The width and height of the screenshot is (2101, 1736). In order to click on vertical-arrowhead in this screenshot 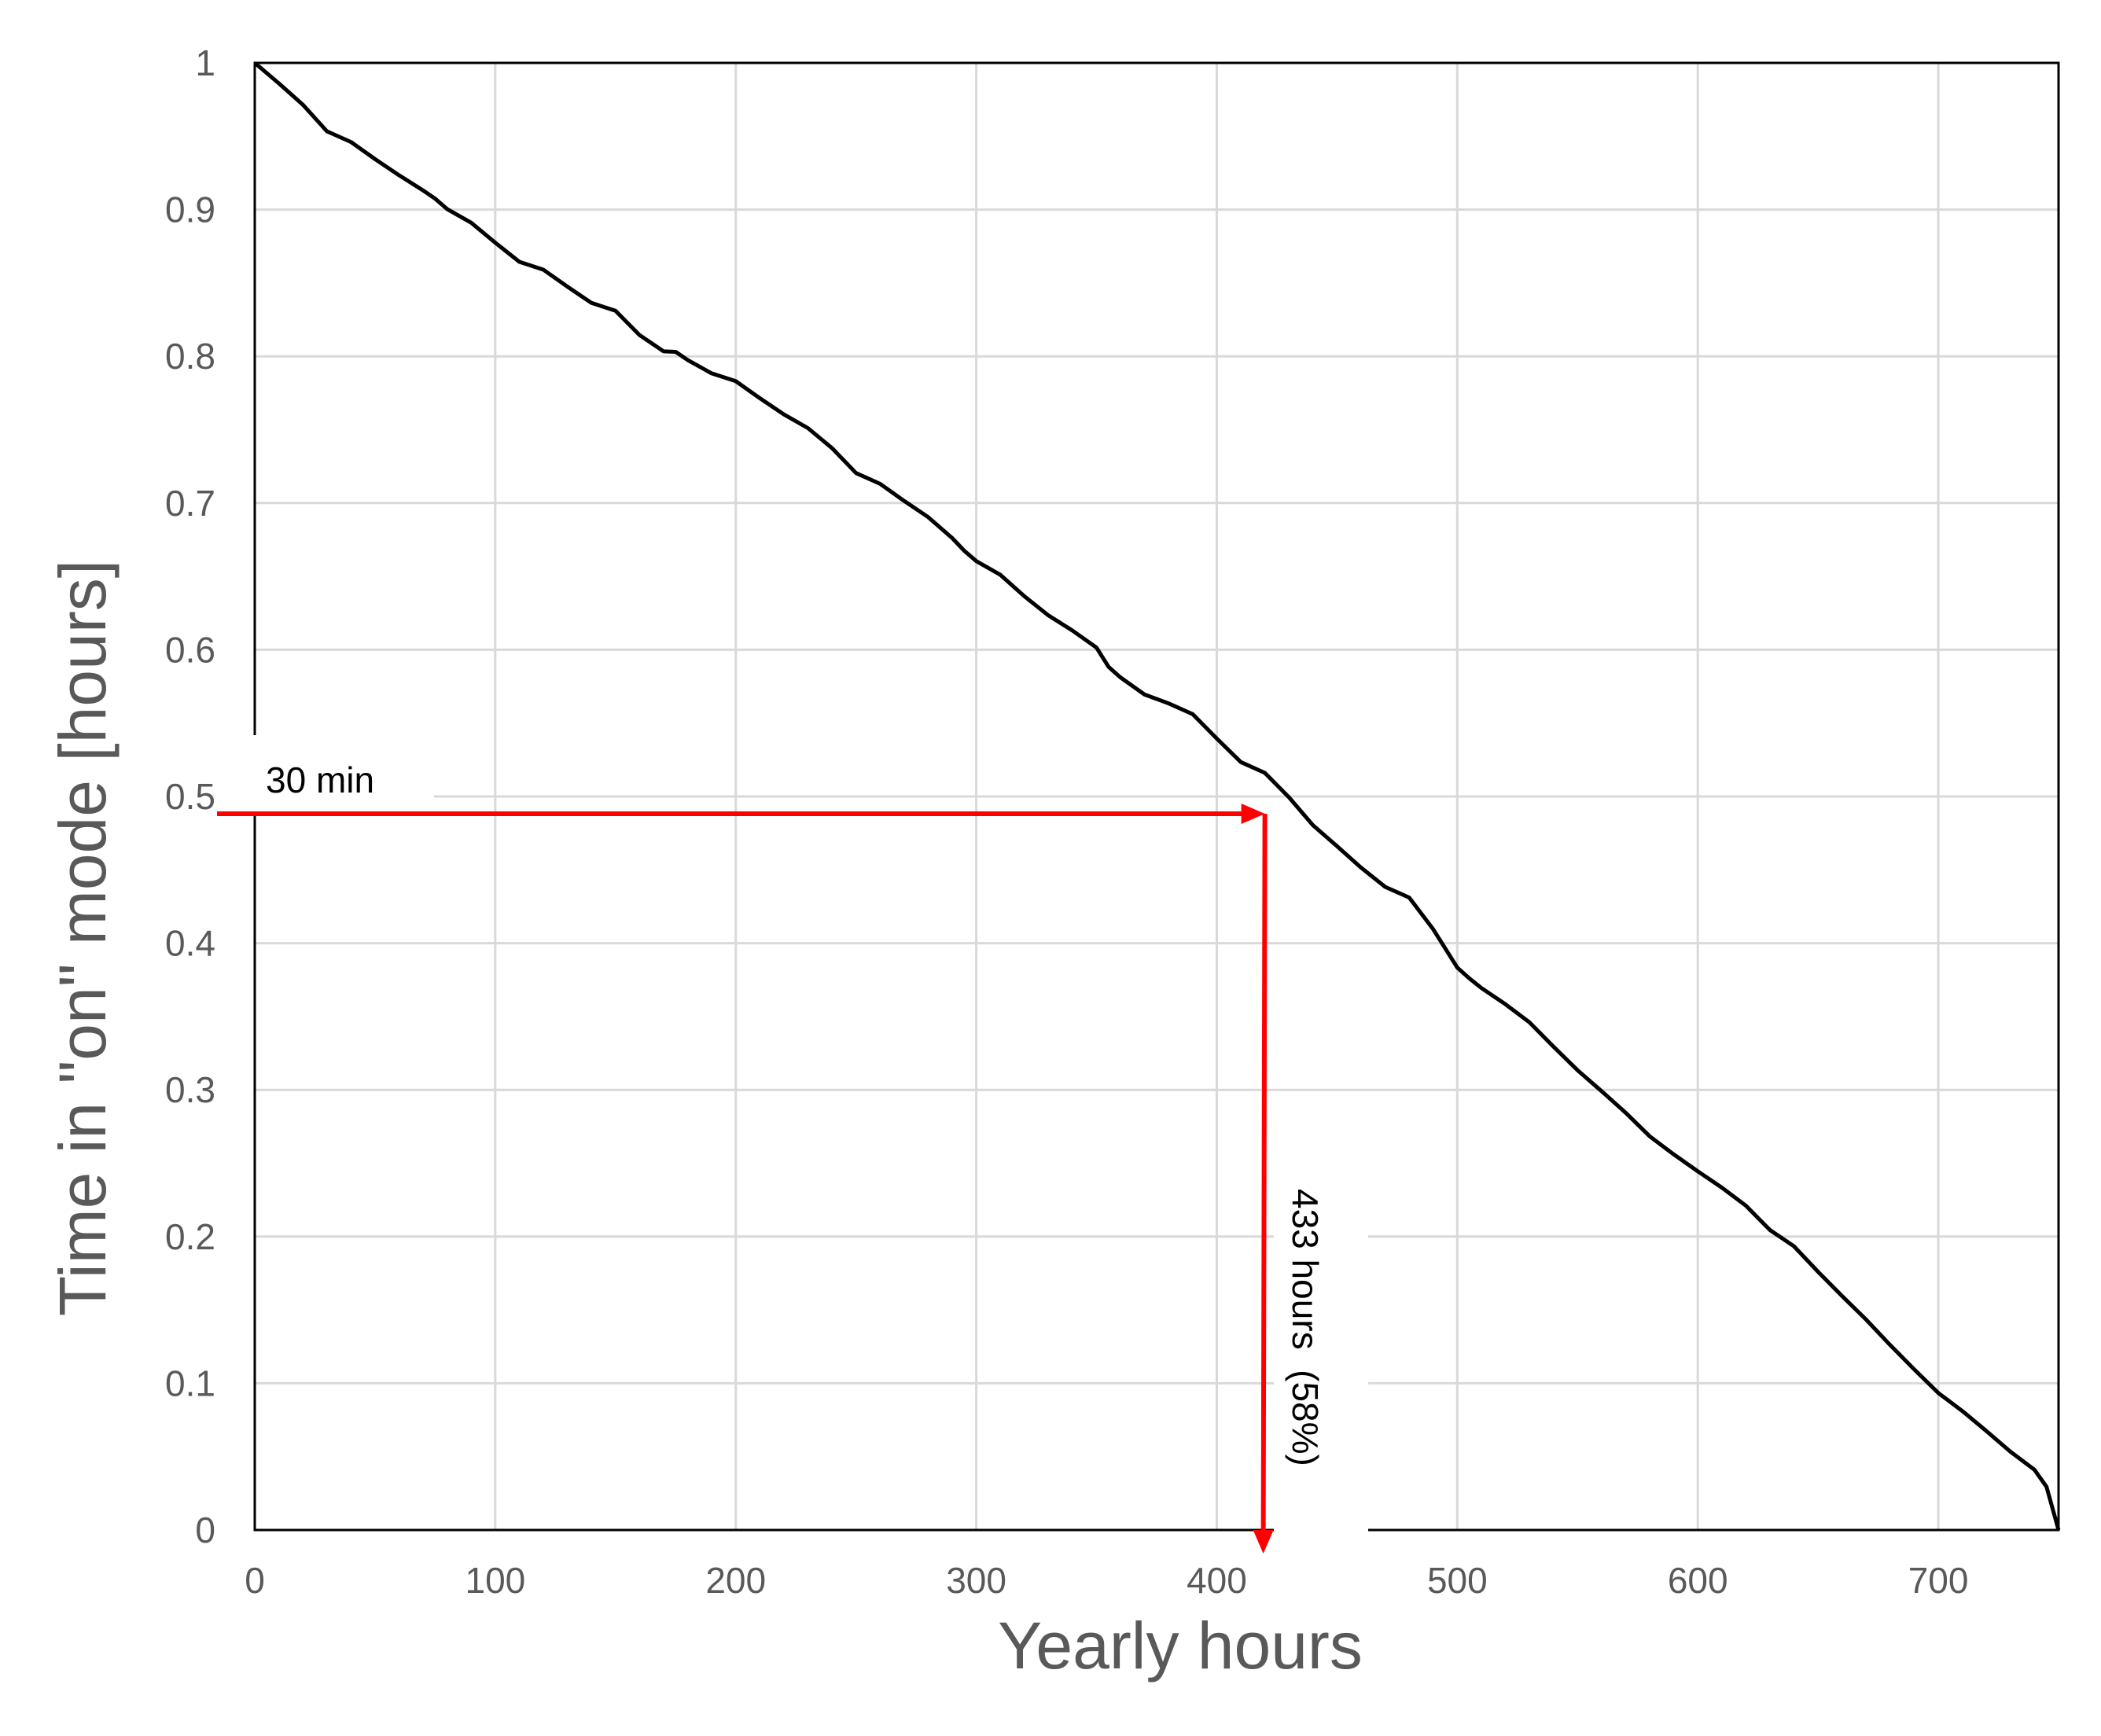, I will do `click(1263, 1542)`.